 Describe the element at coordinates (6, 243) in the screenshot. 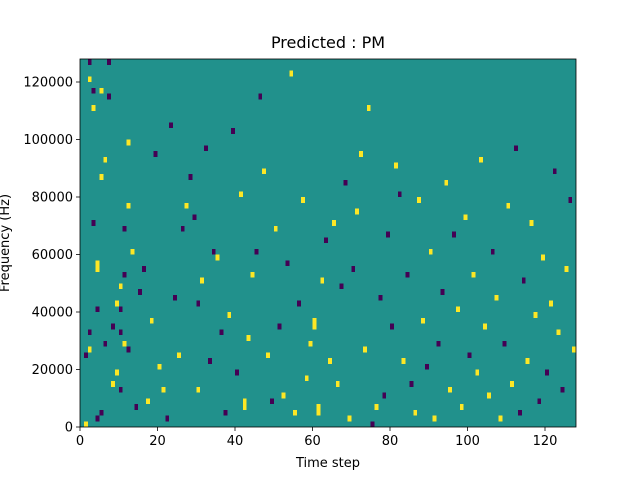

I see `y-axis-label: Frequency (Hz)` at that location.